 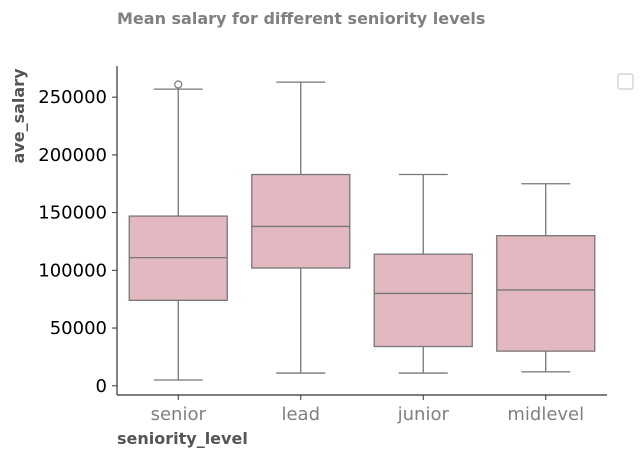 I want to click on box-junior, so click(x=423, y=273).